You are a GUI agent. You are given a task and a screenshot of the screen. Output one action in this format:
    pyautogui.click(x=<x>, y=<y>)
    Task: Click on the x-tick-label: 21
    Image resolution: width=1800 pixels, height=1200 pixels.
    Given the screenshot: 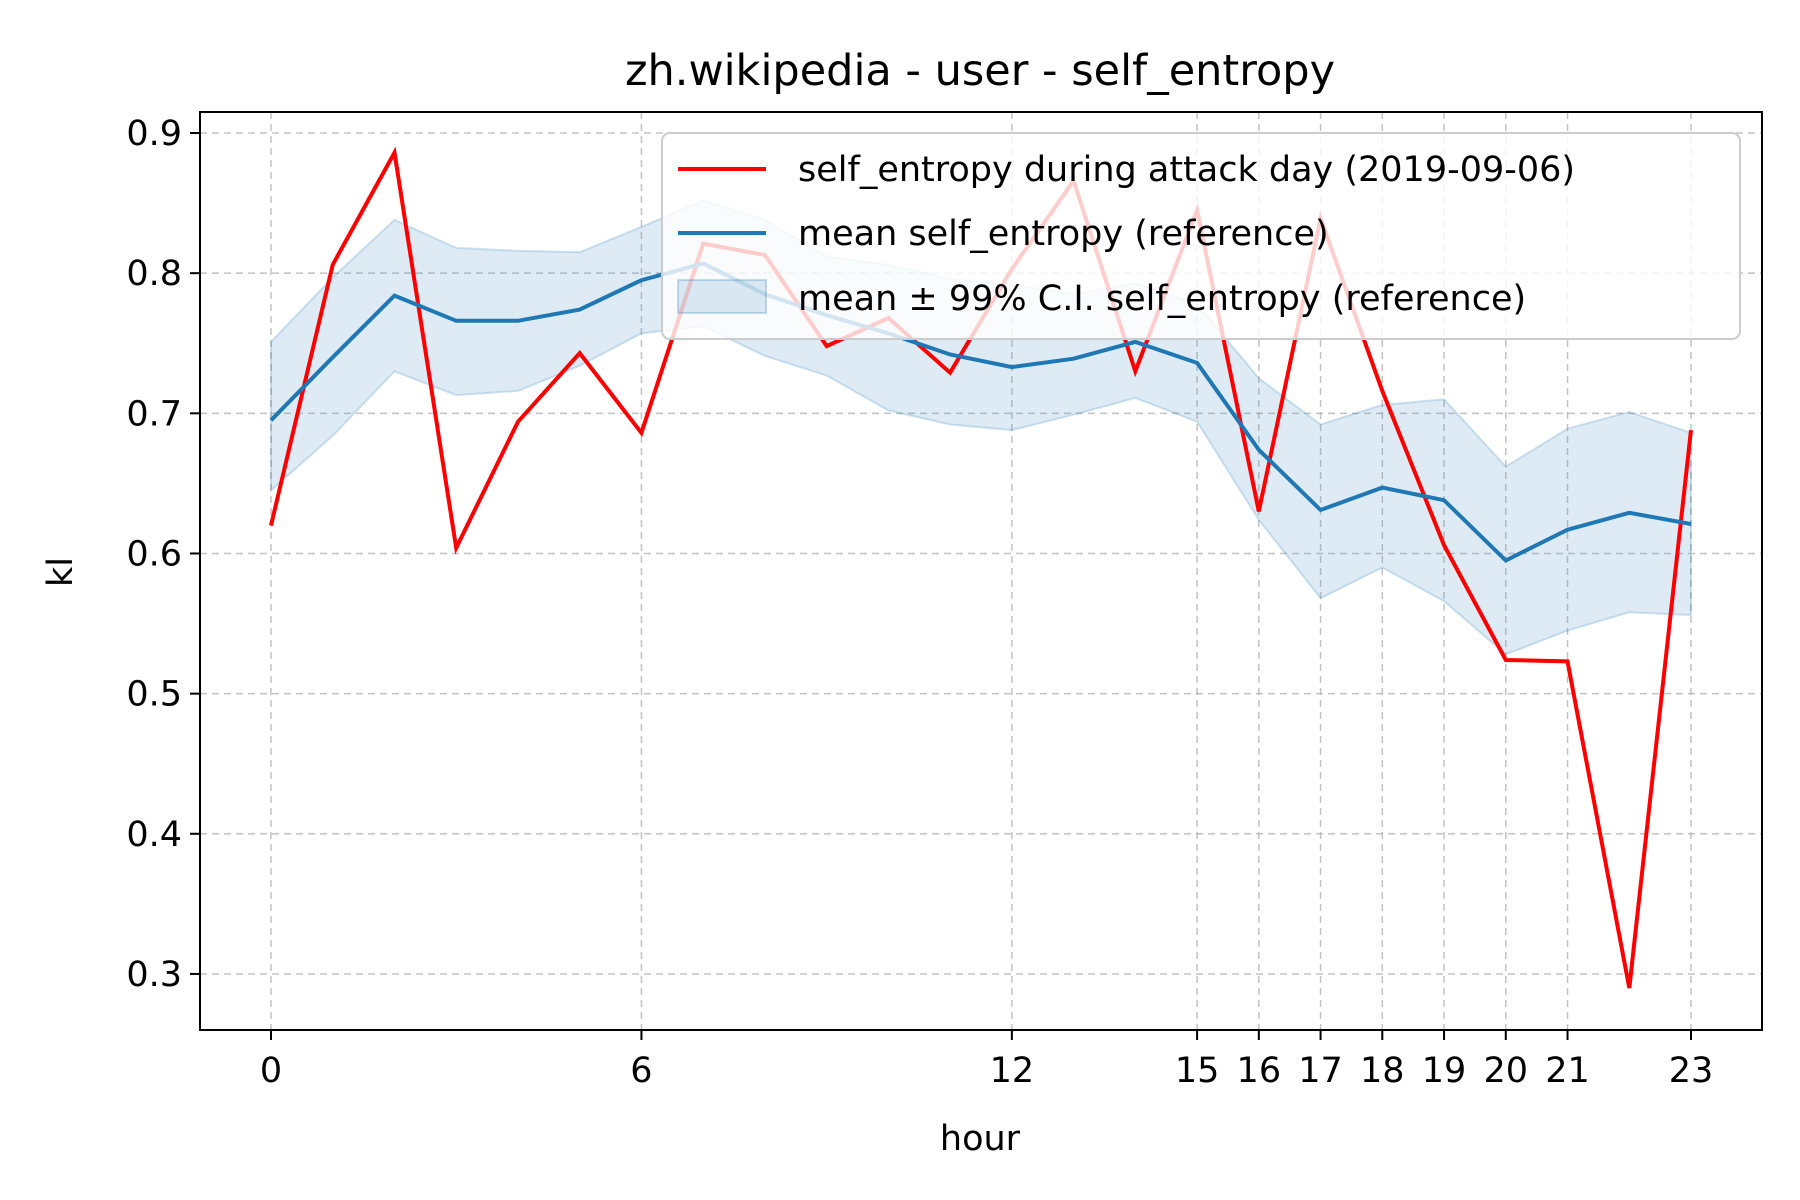 What is the action you would take?
    pyautogui.click(x=1567, y=1071)
    